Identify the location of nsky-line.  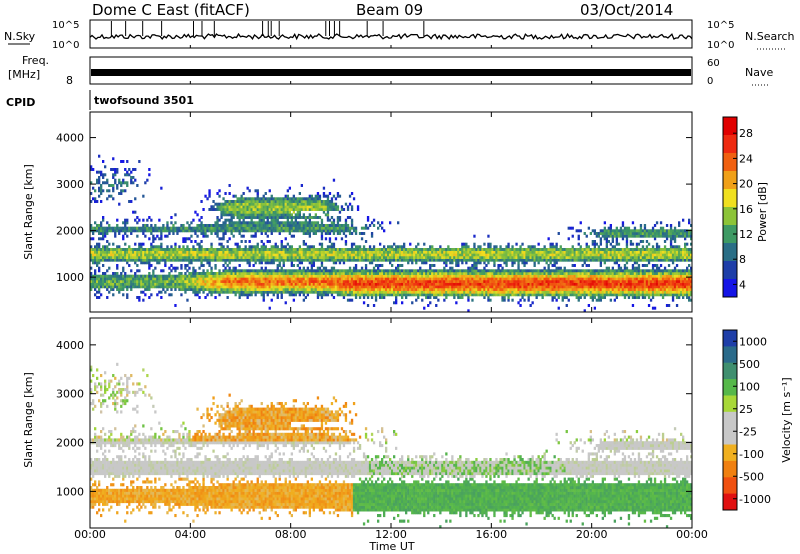
(391, 36).